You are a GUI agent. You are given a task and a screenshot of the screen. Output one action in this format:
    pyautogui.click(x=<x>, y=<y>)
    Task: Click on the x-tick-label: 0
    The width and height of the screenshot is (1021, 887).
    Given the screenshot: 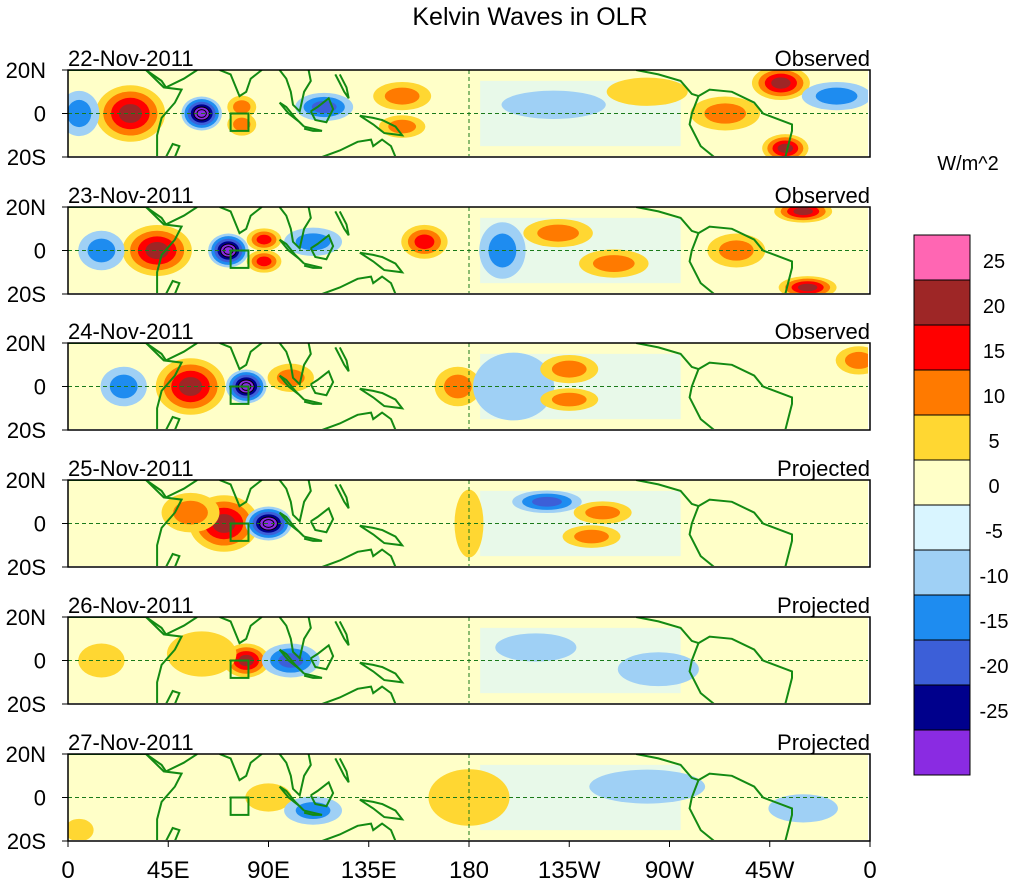 What is the action you would take?
    pyautogui.click(x=67, y=870)
    